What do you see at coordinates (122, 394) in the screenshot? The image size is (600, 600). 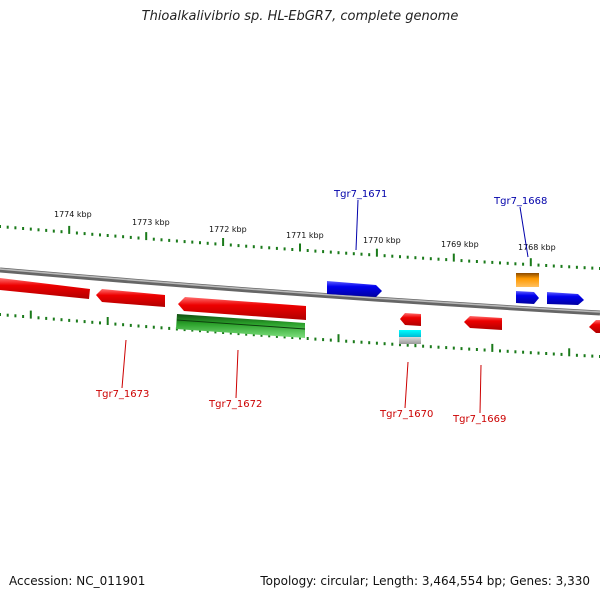 I see `gene-label-tgr7-1673: Tgr7_1673` at bounding box center [122, 394].